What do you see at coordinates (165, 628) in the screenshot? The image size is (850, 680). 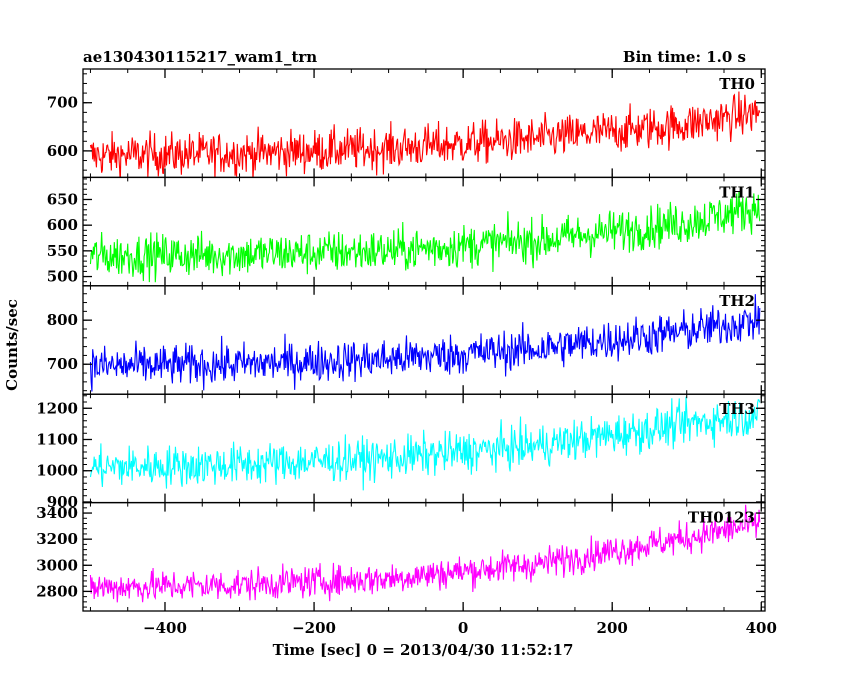 I see `x-tick-label: −400` at bounding box center [165, 628].